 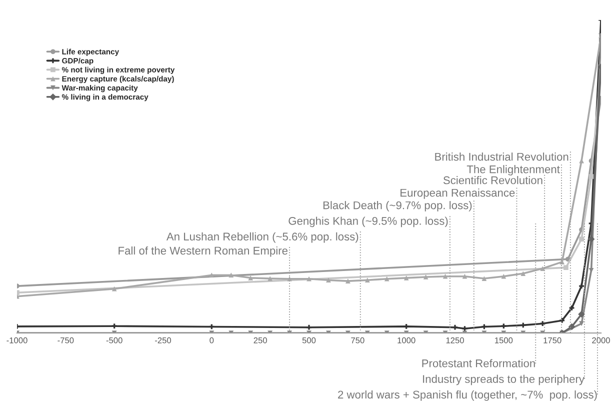 What do you see at coordinates (407, 340) in the screenshot?
I see `x-tick-label: 1000` at bounding box center [407, 340].